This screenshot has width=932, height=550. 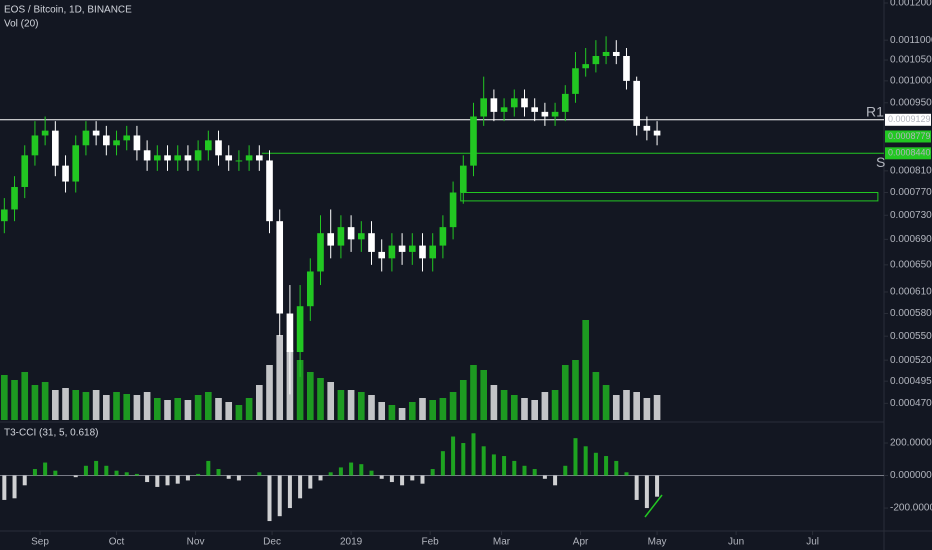 What do you see at coordinates (911, 443) in the screenshot?
I see `indicator-y-tick-label: 200.0000000` at bounding box center [911, 443].